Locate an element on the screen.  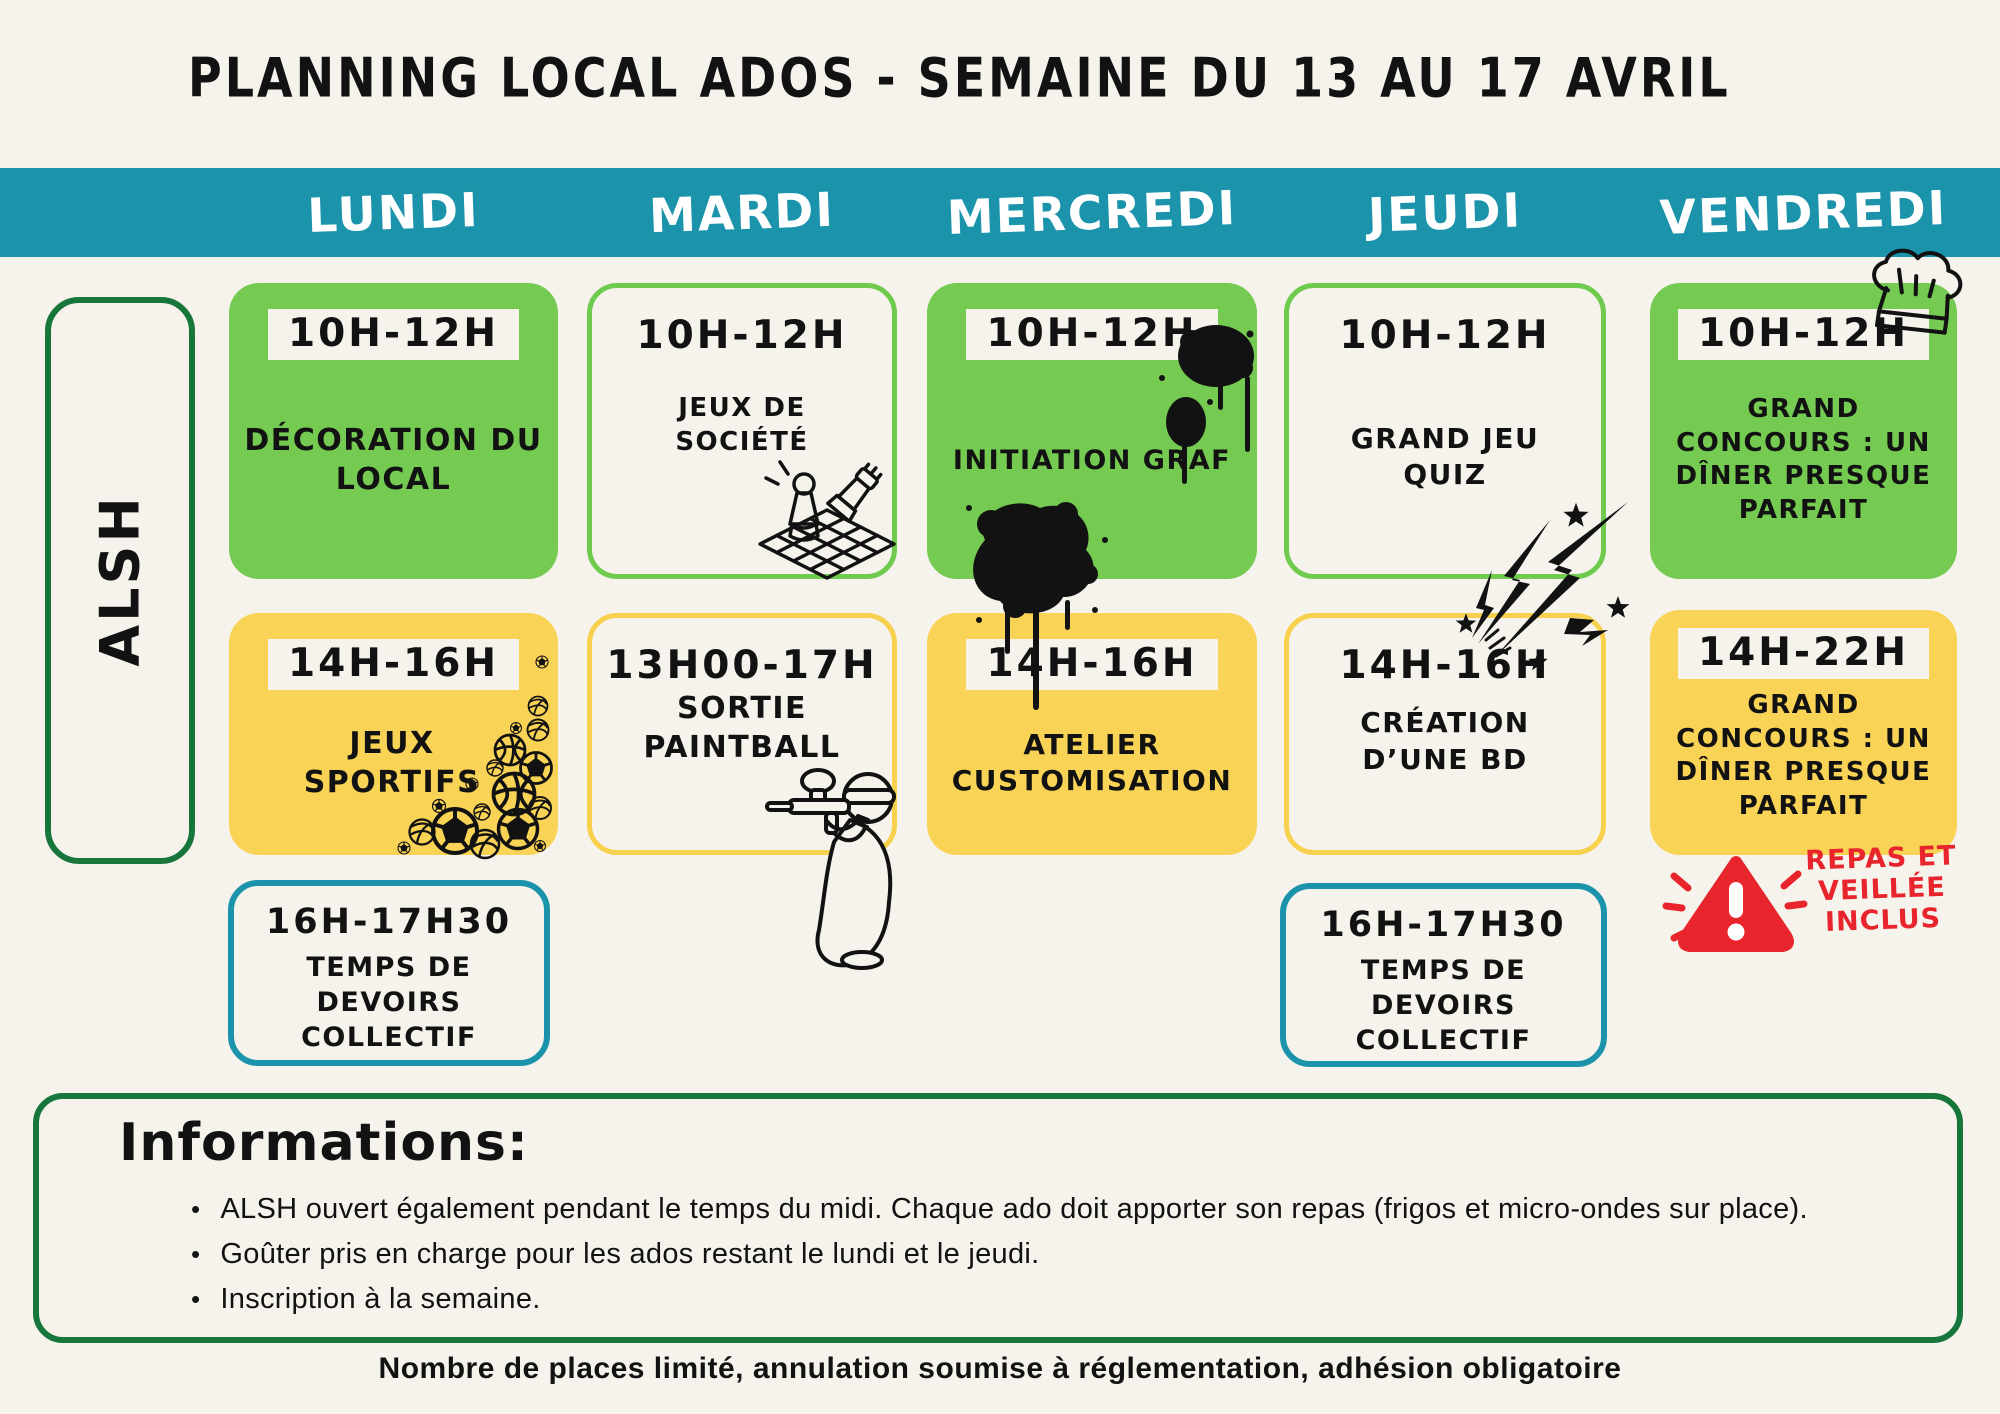
card-mardi-aprem: 13H00-17H SORTIE PAINTBALL is located at coordinates (742, 734).